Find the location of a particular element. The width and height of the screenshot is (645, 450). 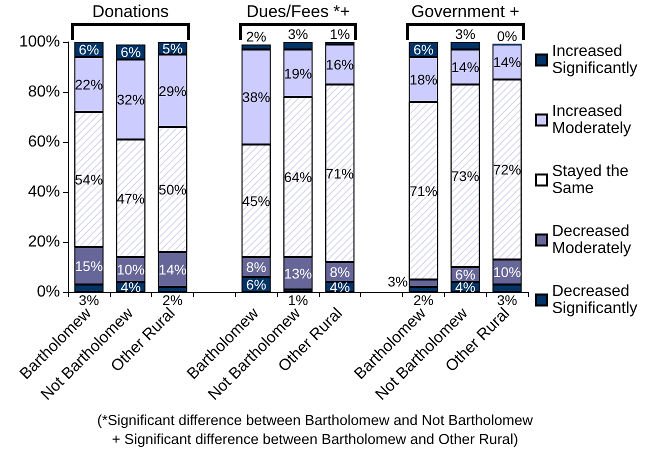

data-label: 16% is located at coordinates (340, 64).